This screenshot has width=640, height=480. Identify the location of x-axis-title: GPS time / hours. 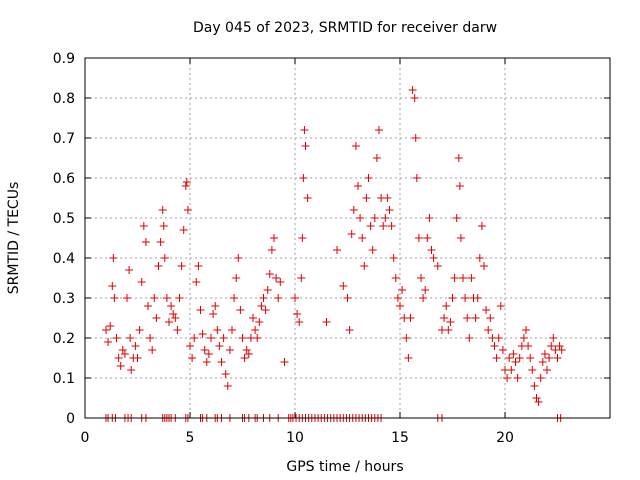
(344, 467).